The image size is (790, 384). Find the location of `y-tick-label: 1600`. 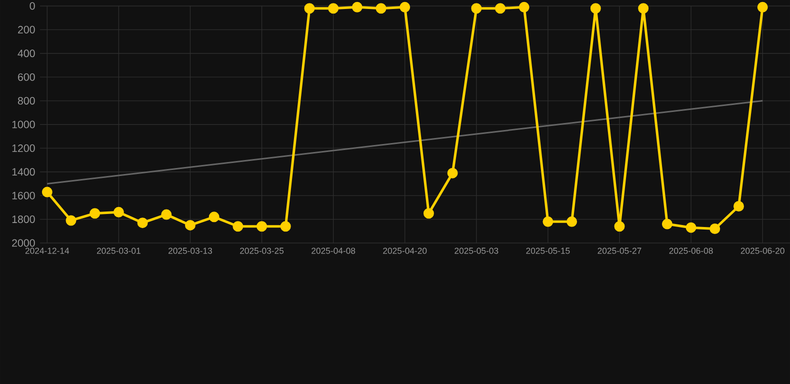

y-tick-label: 1600 is located at coordinates (23, 196).